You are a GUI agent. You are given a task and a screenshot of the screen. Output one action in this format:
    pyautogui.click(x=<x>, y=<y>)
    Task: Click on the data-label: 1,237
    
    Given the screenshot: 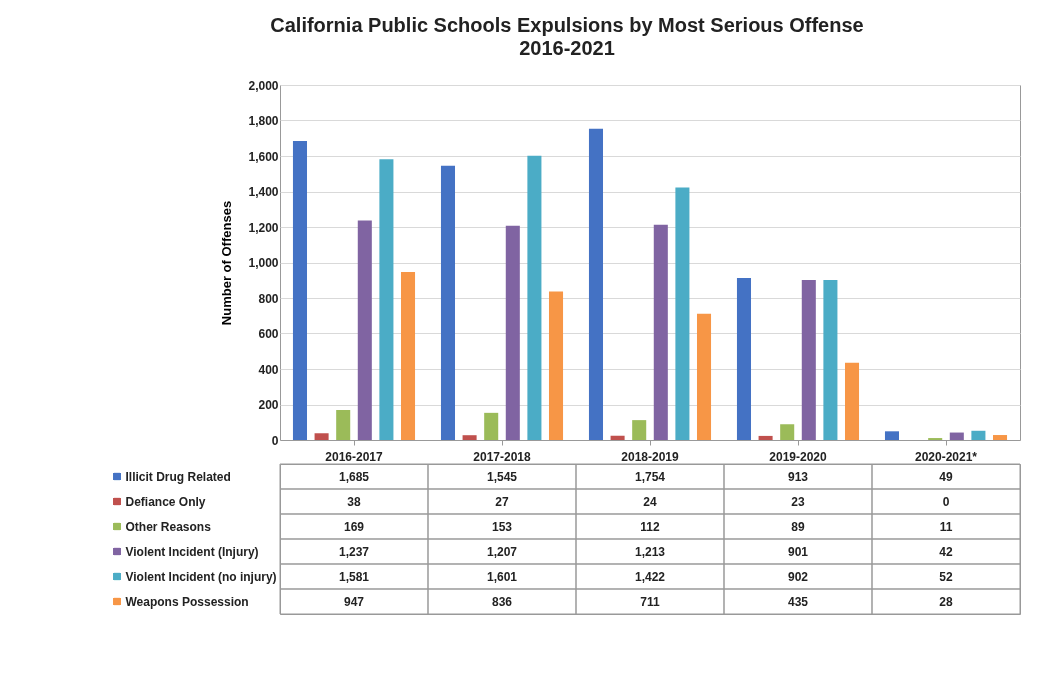 What is the action you would take?
    pyautogui.click(x=354, y=551)
    